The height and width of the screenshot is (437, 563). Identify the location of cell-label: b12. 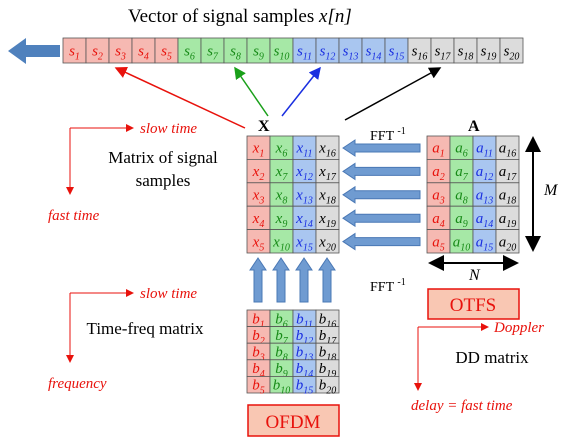
(305, 337).